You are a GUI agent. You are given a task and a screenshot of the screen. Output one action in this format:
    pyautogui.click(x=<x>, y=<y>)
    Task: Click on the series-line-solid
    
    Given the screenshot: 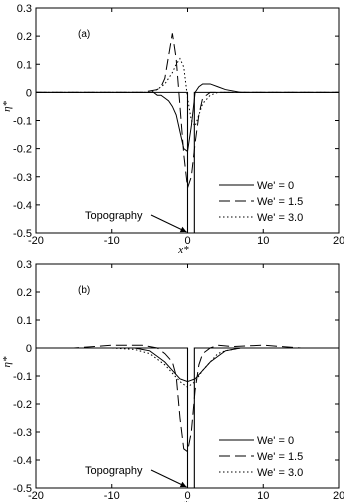 What is the action you would take?
    pyautogui.click(x=187, y=365)
    